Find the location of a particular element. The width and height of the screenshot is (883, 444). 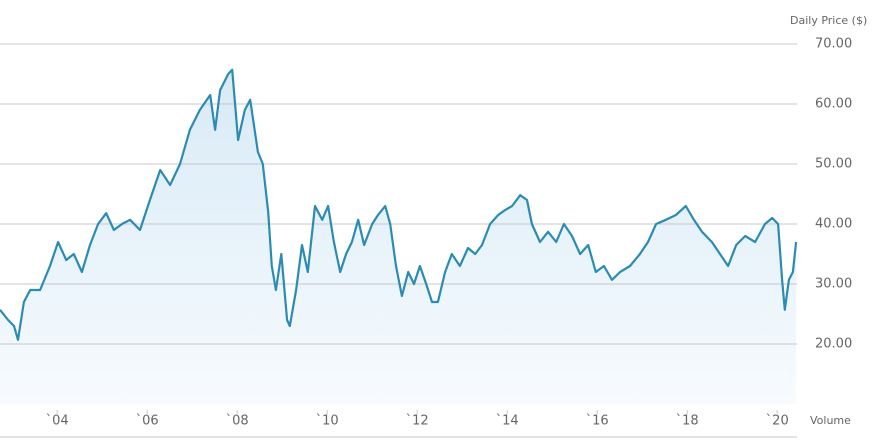

y-tick-label: 40.00 is located at coordinates (833, 224).